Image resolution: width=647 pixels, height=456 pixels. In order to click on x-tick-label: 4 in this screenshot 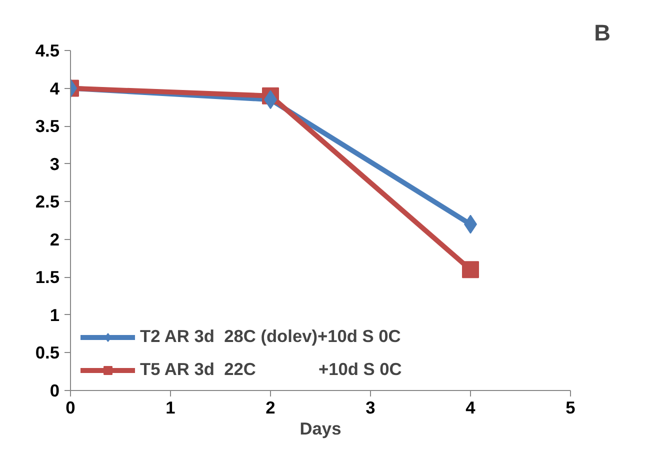, I will do `click(471, 408)`.